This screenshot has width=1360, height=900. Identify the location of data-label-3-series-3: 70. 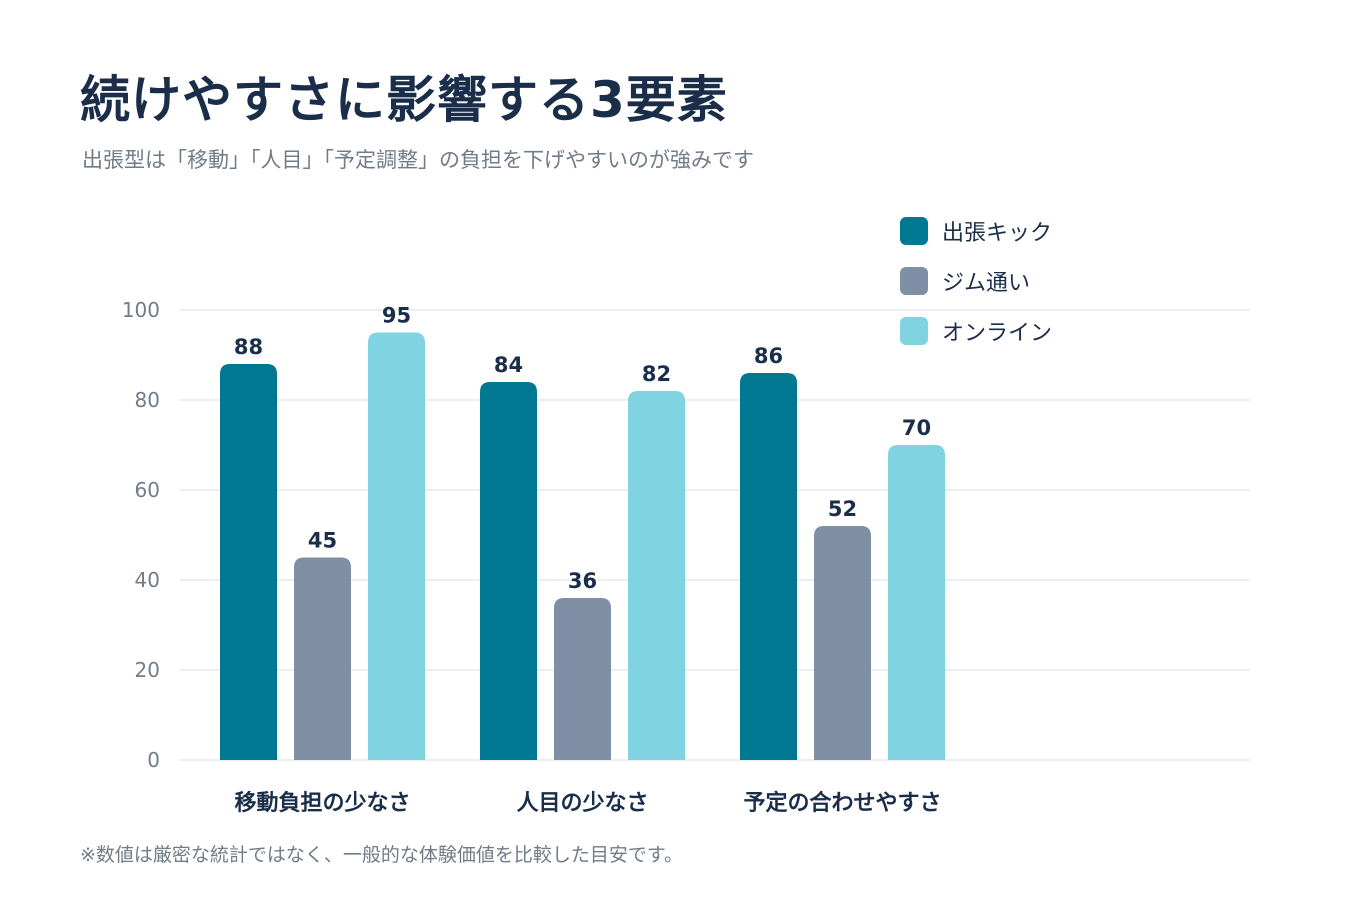
(916, 428).